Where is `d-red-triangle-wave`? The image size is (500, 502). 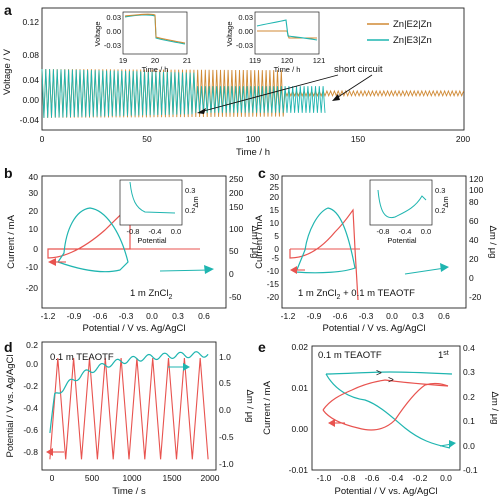 d-red-triangle-wave is located at coordinates (129, 408).